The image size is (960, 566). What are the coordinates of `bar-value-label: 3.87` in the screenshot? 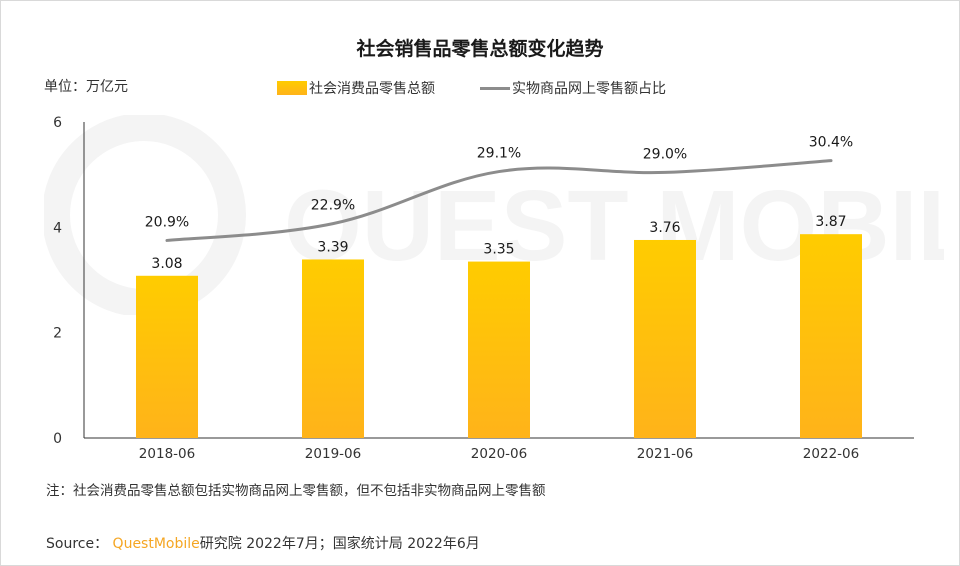 It's located at (830, 222).